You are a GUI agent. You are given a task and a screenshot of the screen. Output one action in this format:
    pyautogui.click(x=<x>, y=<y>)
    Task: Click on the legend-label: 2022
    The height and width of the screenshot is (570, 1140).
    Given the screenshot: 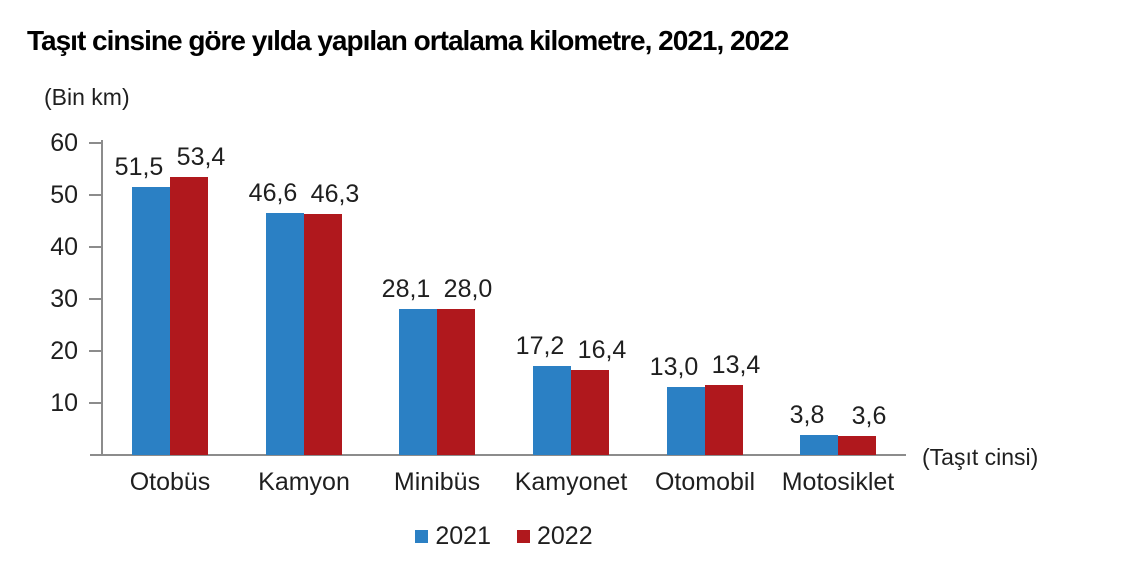 What is the action you would take?
    pyautogui.click(x=565, y=536)
    